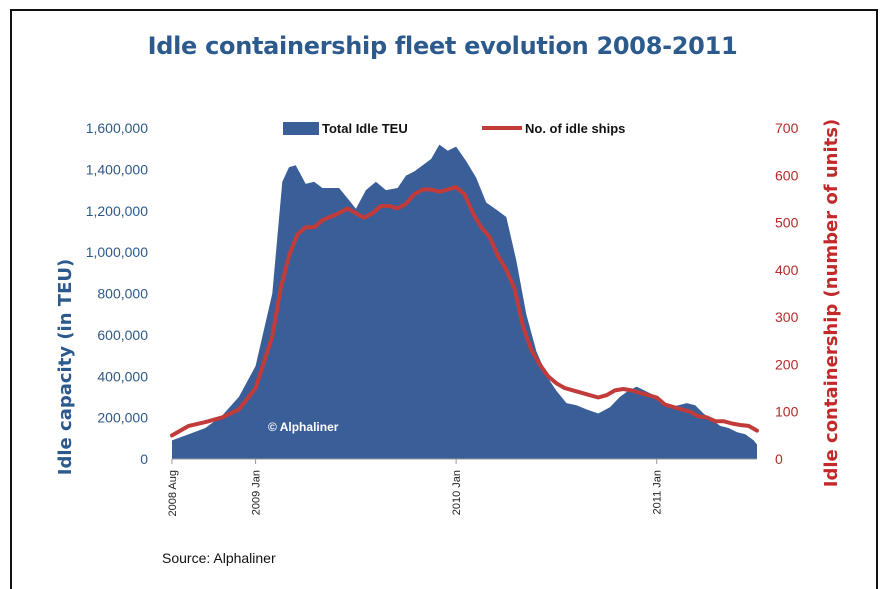 The image size is (885, 589). Describe the element at coordinates (779, 459) in the screenshot. I see `y-tick-right: 0` at that location.